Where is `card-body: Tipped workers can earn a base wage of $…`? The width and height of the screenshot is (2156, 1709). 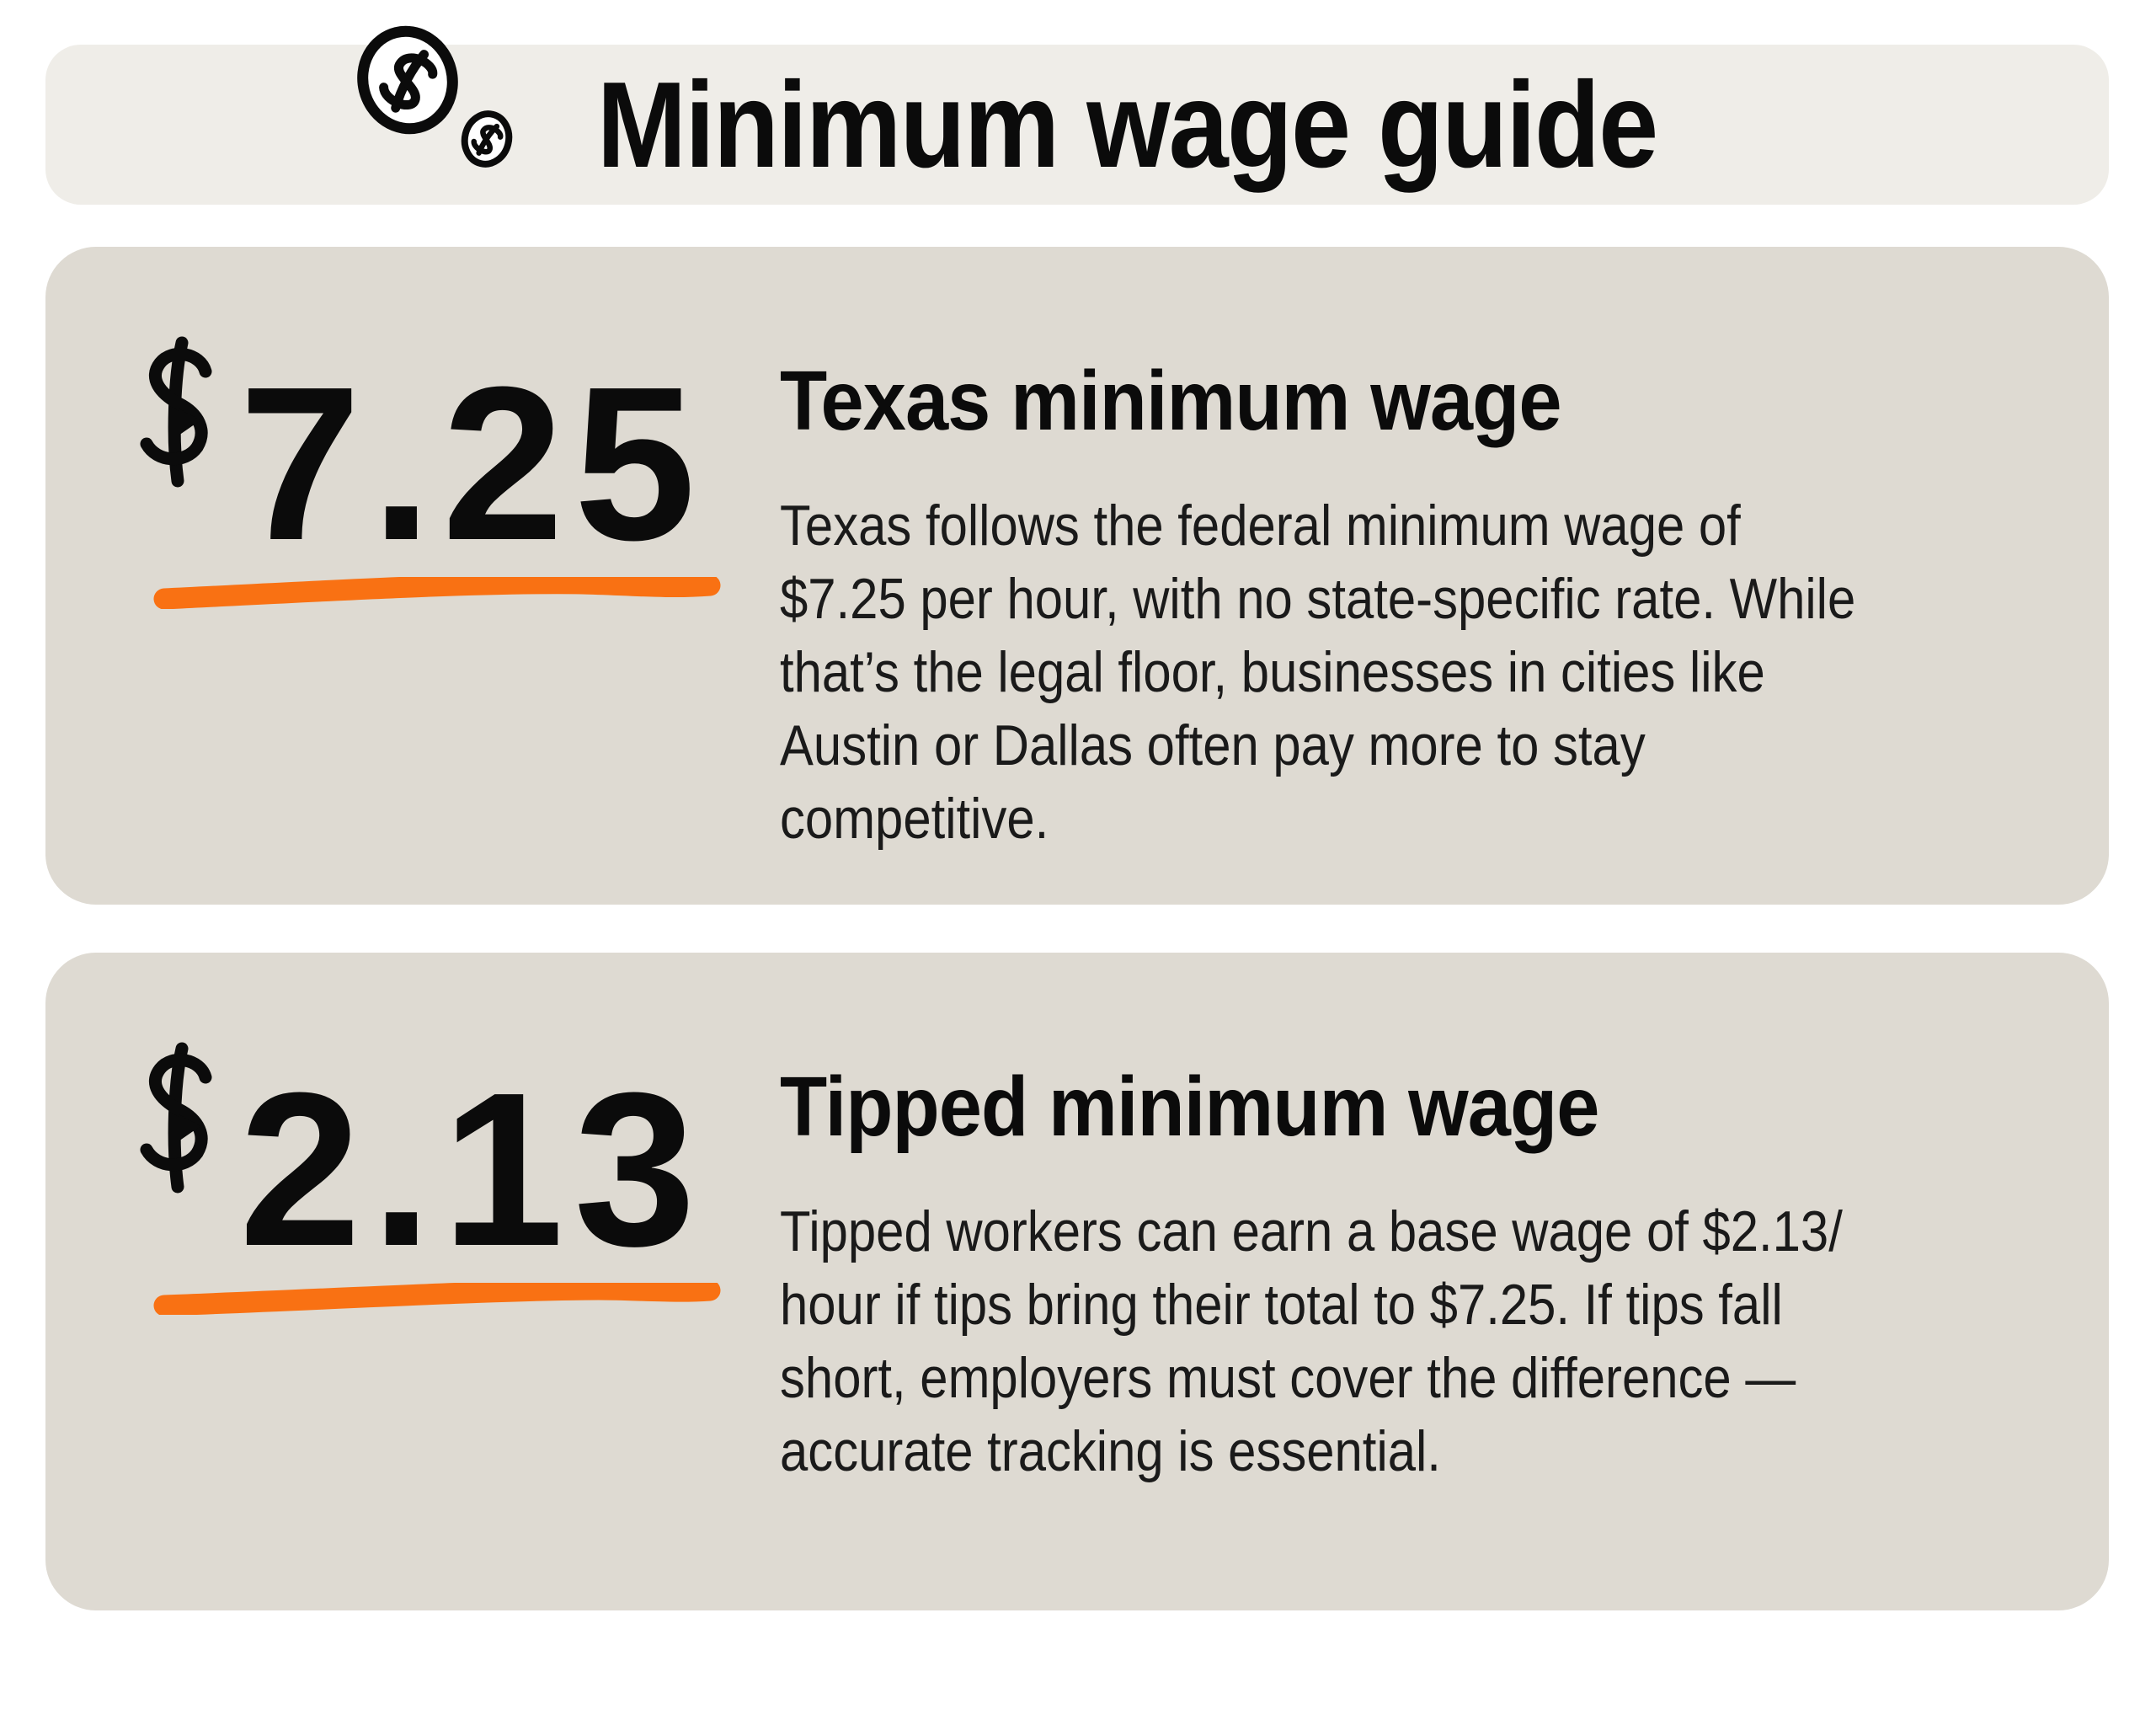
card-body: Tipped workers can earn a base wage of $… is located at coordinates (1311, 1341).